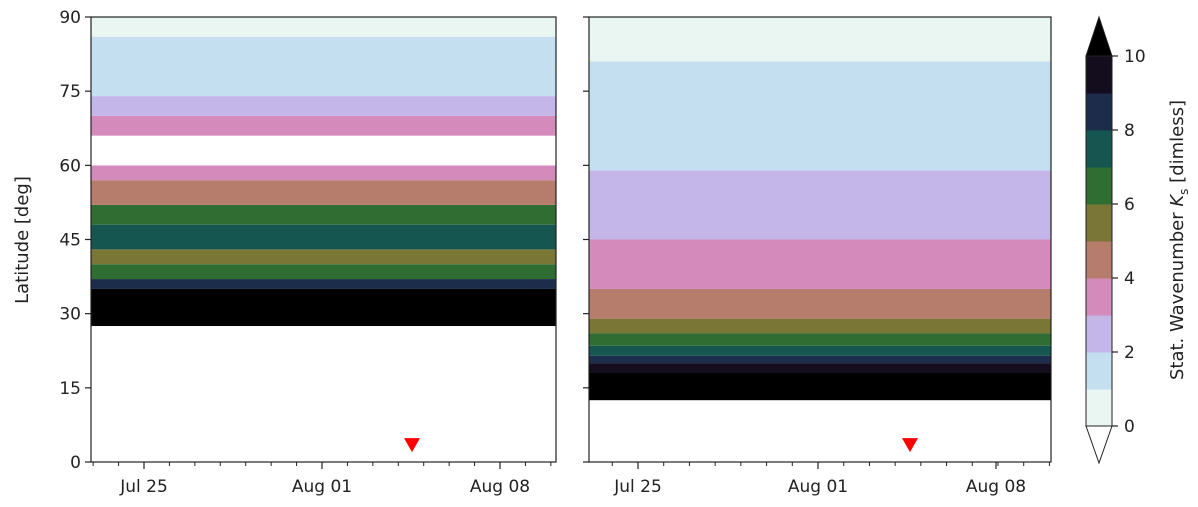  Describe the element at coordinates (1177, 200) in the screenshot. I see `colorbar-label-symbol: K` at that location.